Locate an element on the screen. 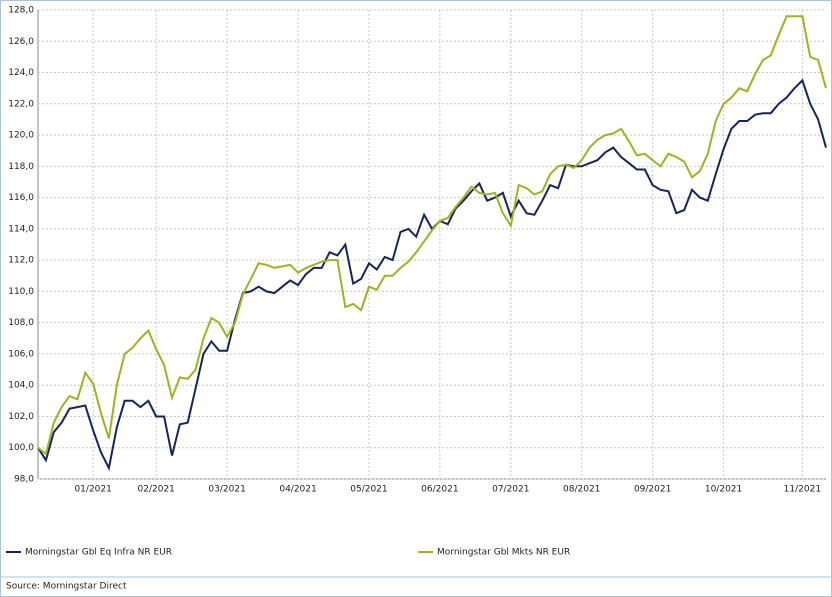  y-tick-label: 100,0 is located at coordinates (21, 448).